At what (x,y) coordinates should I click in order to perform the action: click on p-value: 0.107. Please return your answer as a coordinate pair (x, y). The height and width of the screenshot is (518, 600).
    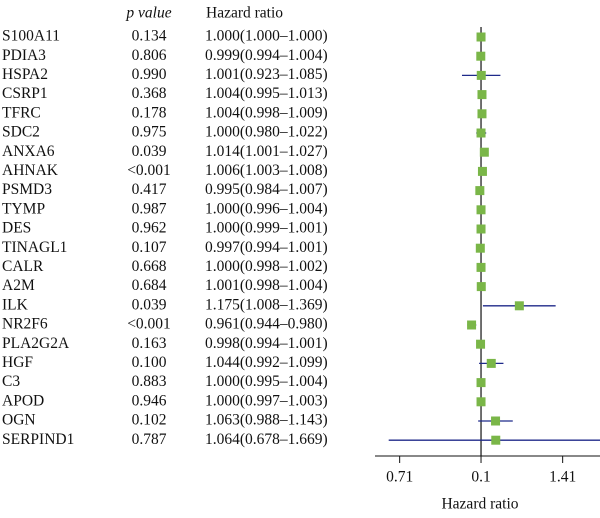
    Looking at the image, I should click on (149, 247).